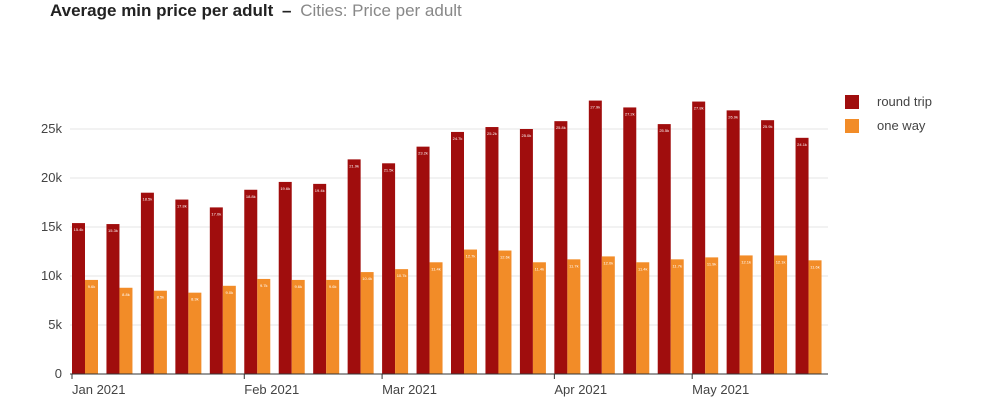 This screenshot has height=405, width=984. I want to click on legend: round trip one way, so click(888, 113).